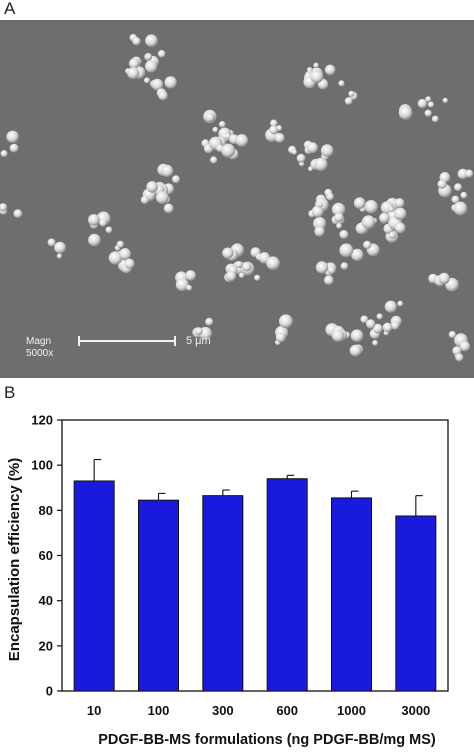  I want to click on scale-bar, so click(127, 341).